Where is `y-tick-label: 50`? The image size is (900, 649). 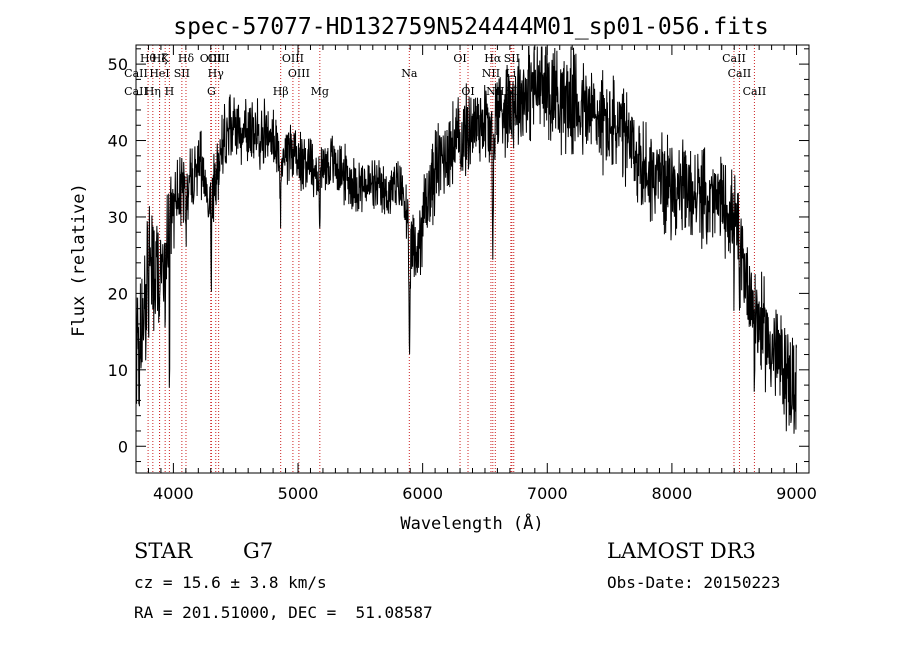
y-tick-label: 50 is located at coordinates (118, 64).